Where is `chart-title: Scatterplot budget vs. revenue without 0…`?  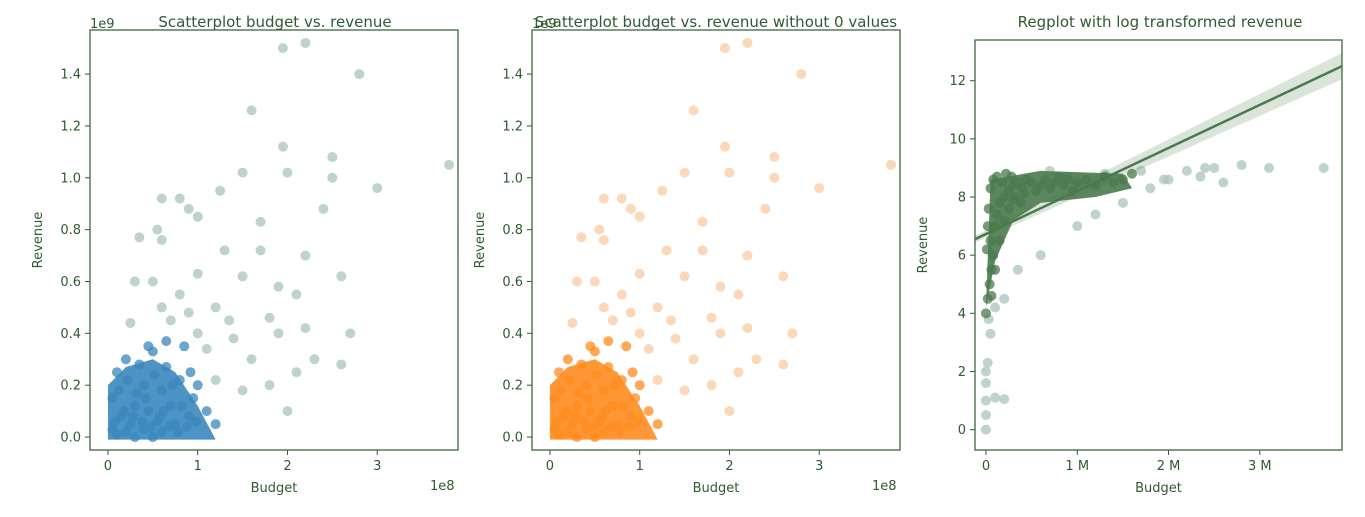 chart-title: Scatterplot budget vs. revenue without 0… is located at coordinates (716, 22).